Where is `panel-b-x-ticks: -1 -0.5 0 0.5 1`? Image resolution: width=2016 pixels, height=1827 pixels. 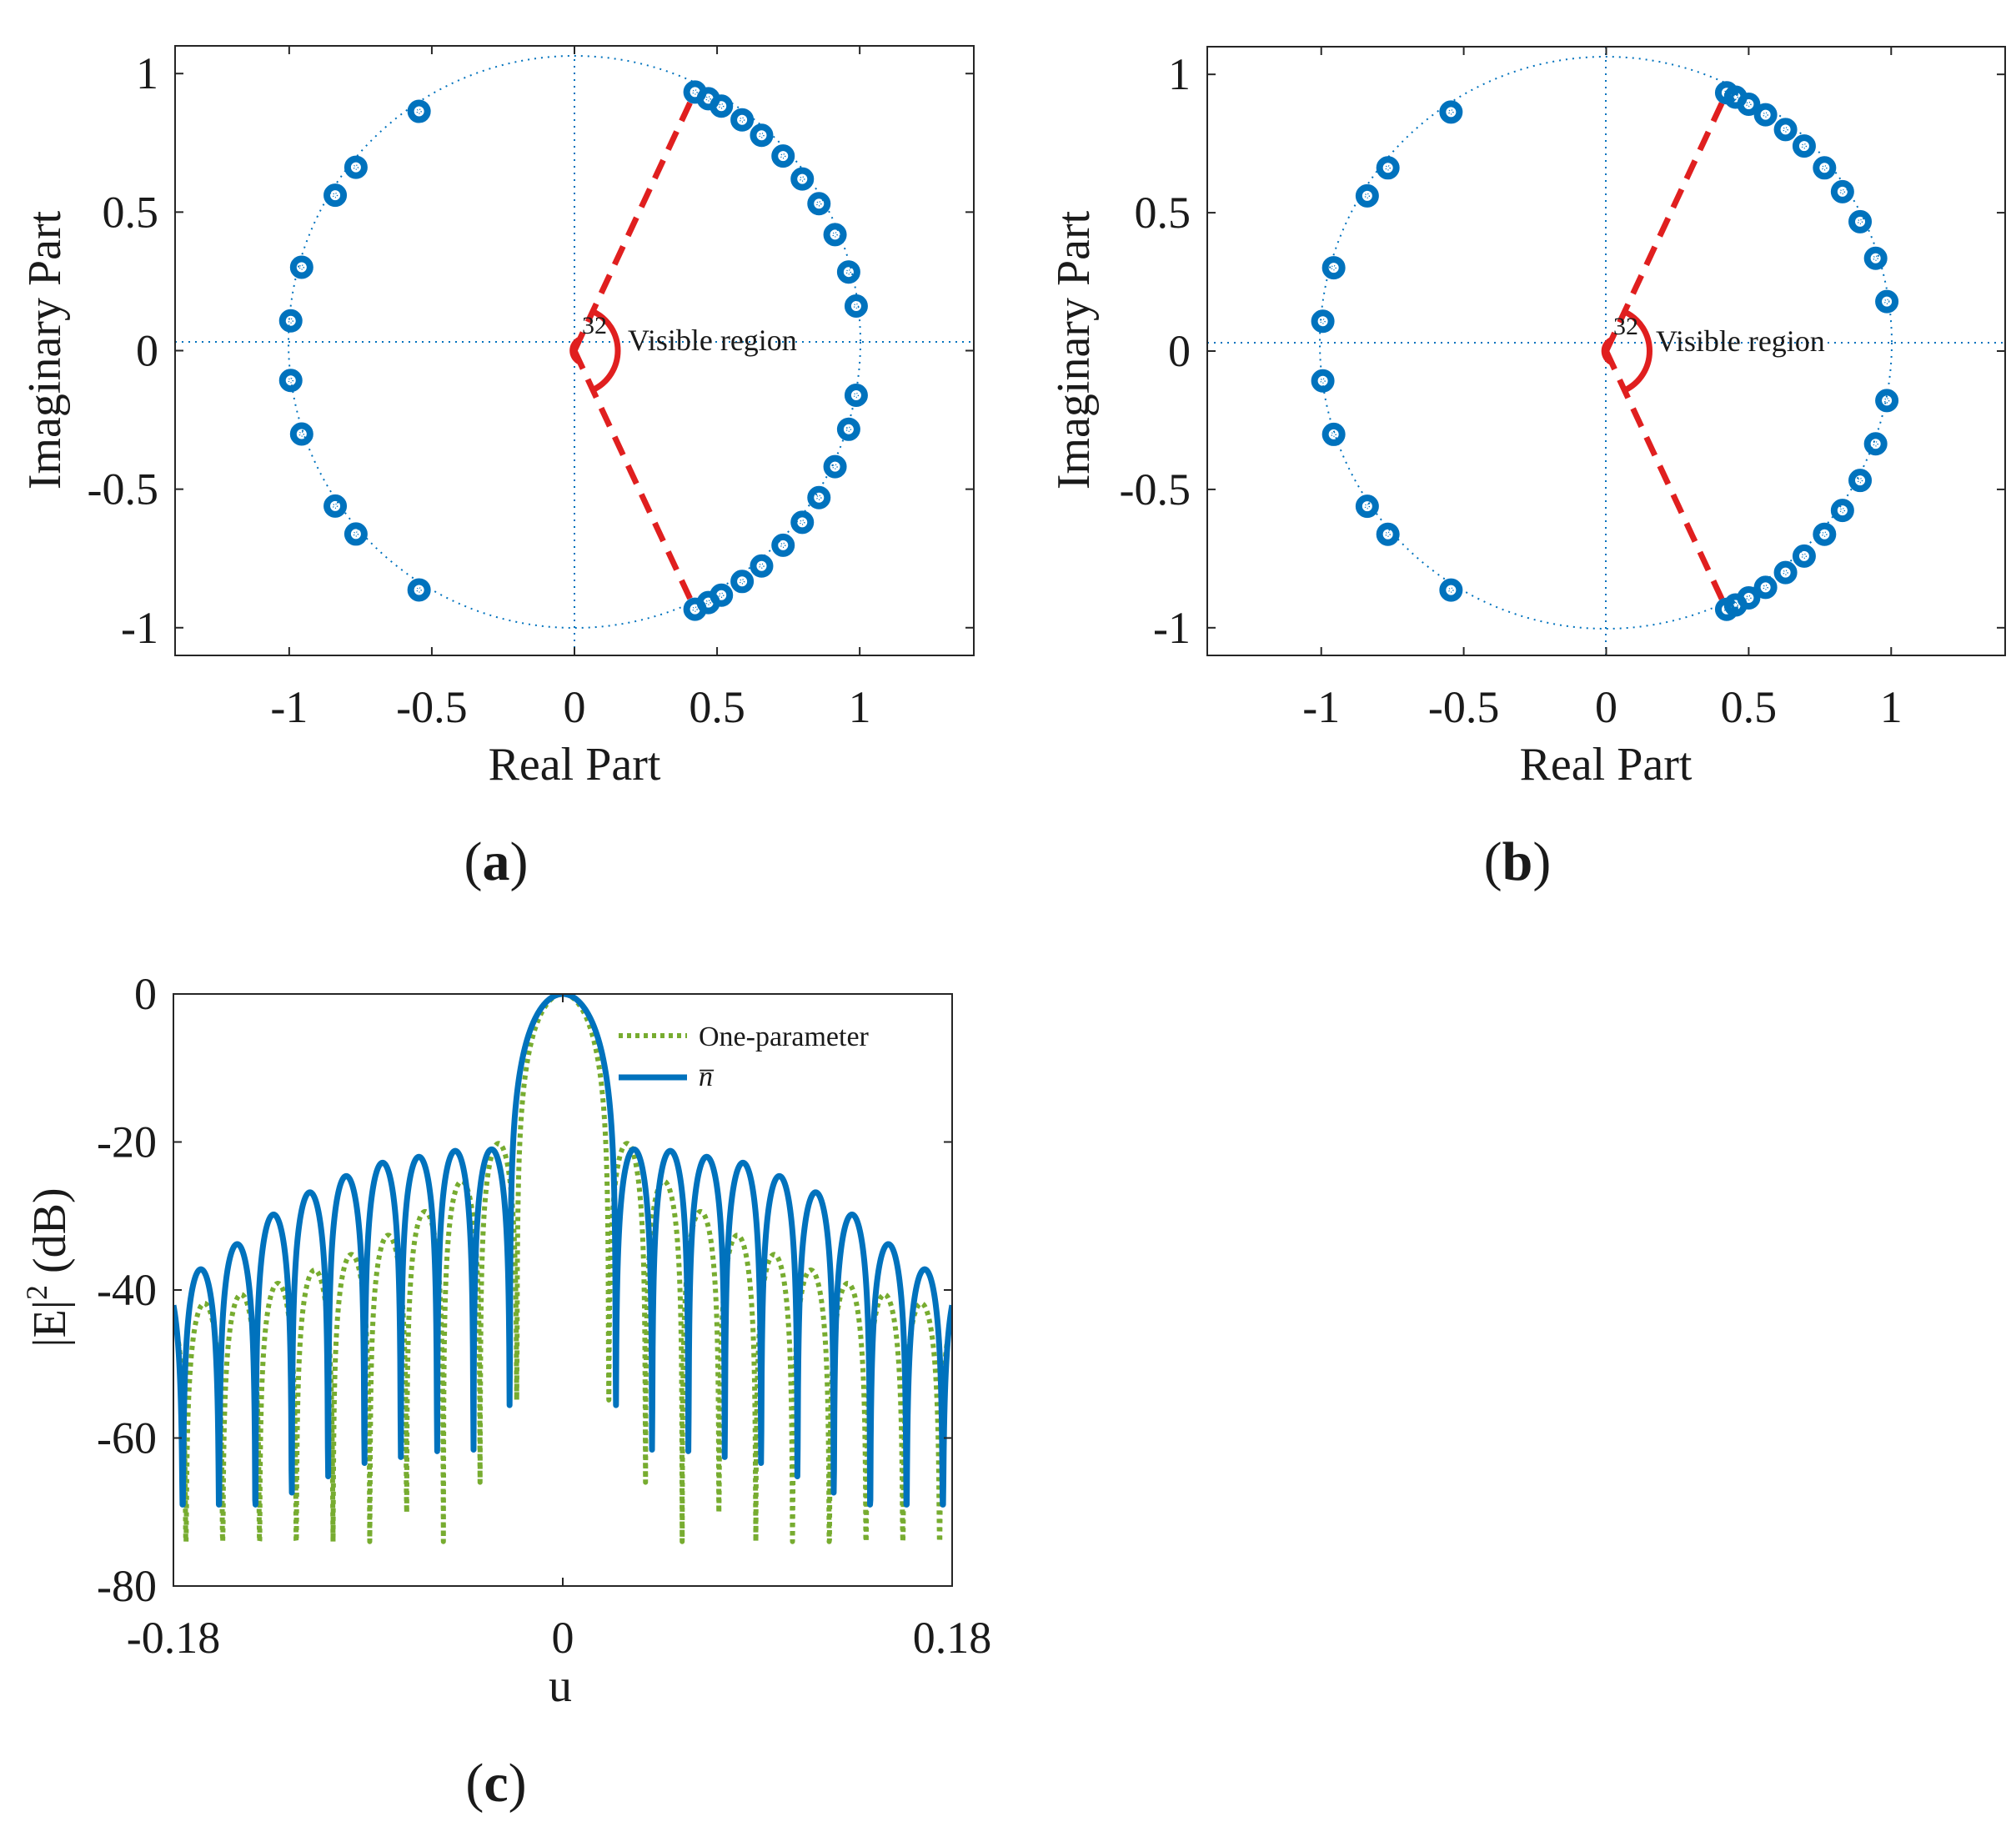 panel-b-x-ticks: -1 -0.5 0 0.5 1 is located at coordinates (1602, 389).